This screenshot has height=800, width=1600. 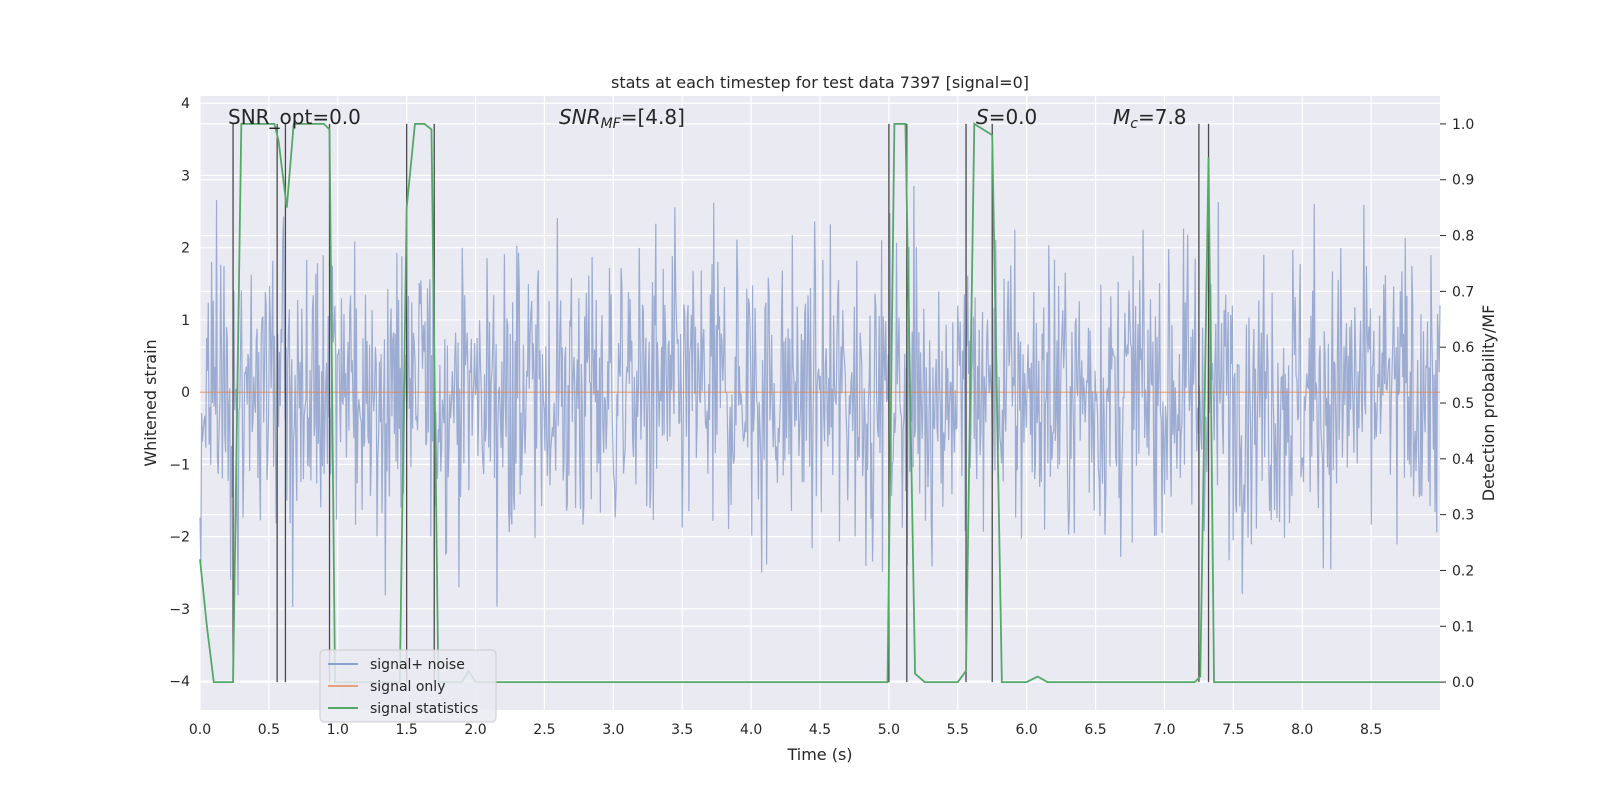 What do you see at coordinates (185, 104) in the screenshot?
I see `left-y-tick-label: 4` at bounding box center [185, 104].